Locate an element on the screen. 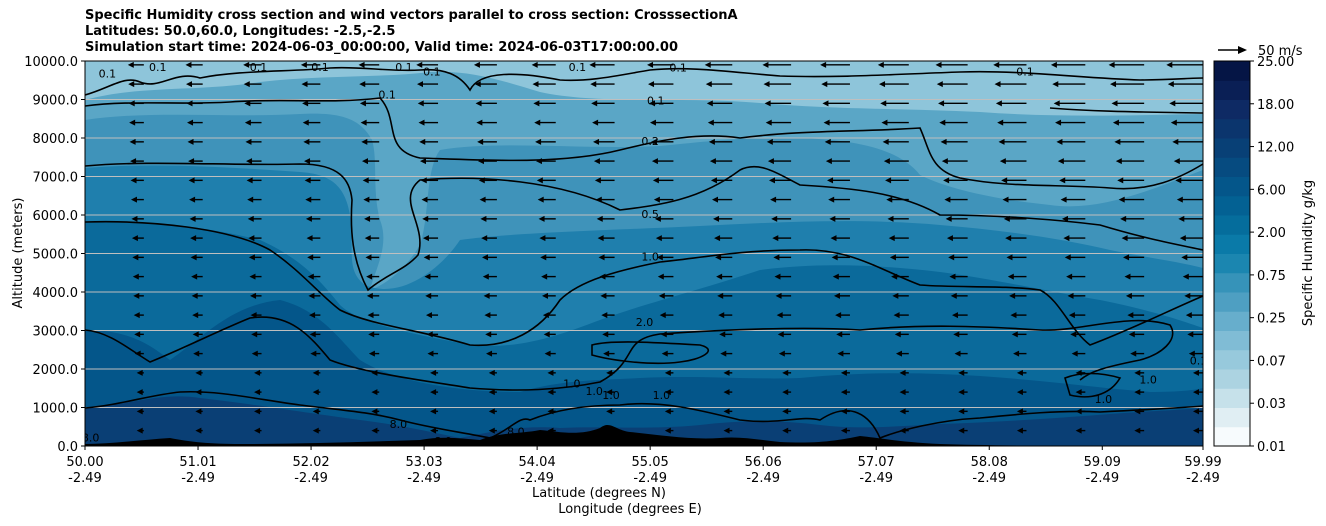  x-tick-label-lat: 51.01 is located at coordinates (197, 462).